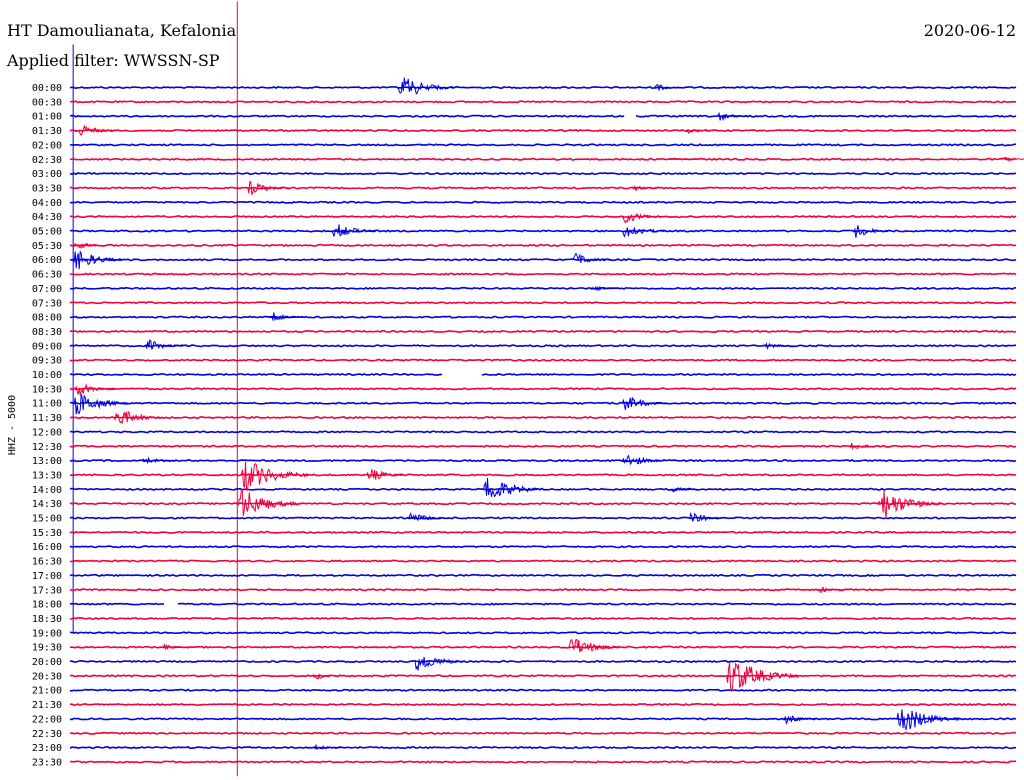  What do you see at coordinates (47, 389) in the screenshot?
I see `row-time-label: 10:30` at bounding box center [47, 389].